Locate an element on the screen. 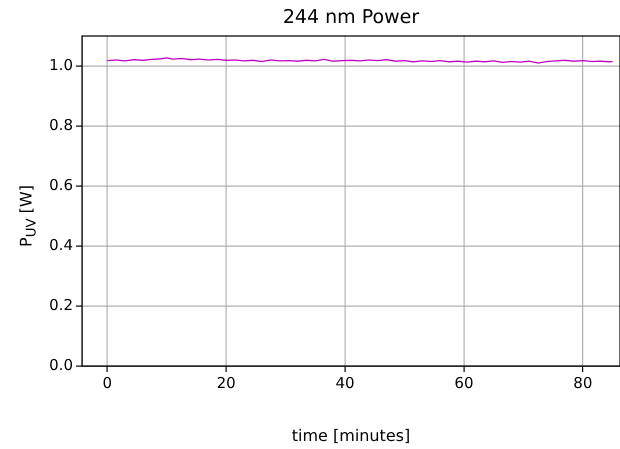  chart-title: 244 nm Power is located at coordinates (351, 17).